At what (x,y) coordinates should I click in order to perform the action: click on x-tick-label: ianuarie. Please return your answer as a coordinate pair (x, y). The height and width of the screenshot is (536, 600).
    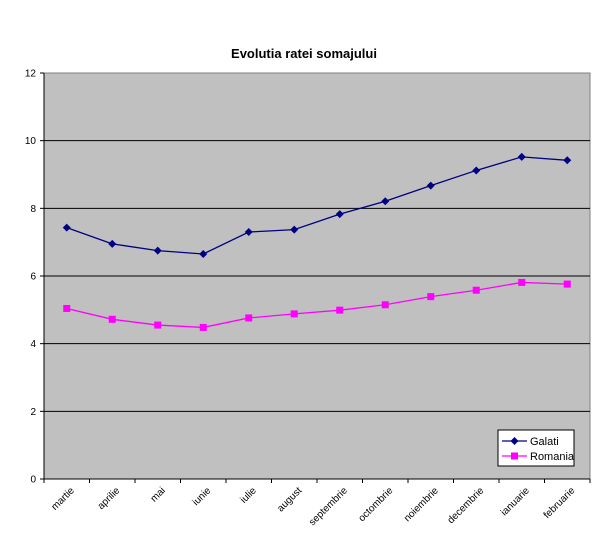
    Looking at the image, I should click on (515, 501).